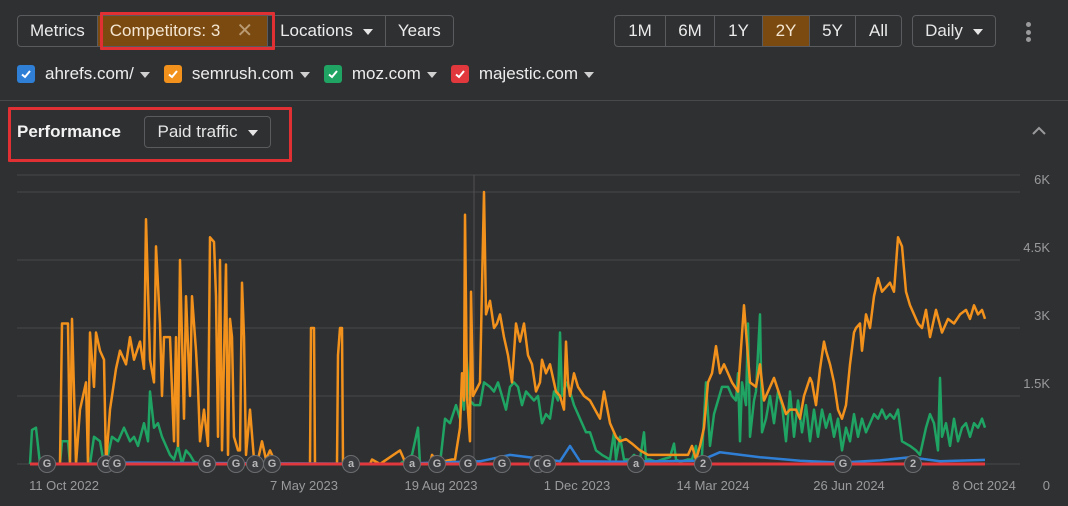 This screenshot has width=1068, height=506. What do you see at coordinates (69, 131) in the screenshot?
I see `section-title: Performance` at bounding box center [69, 131].